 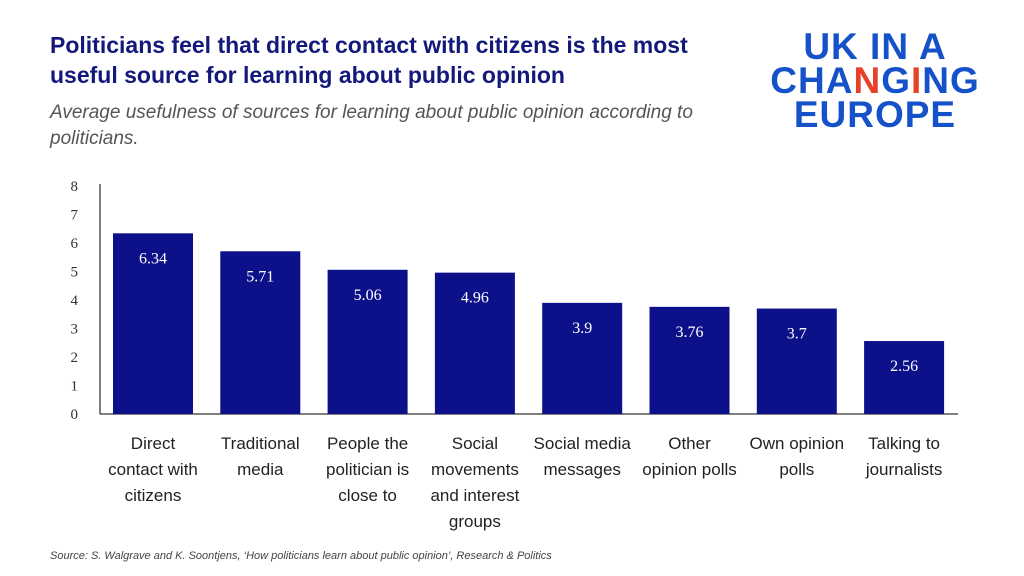 I want to click on data-label: 3.7, so click(x=797, y=334).